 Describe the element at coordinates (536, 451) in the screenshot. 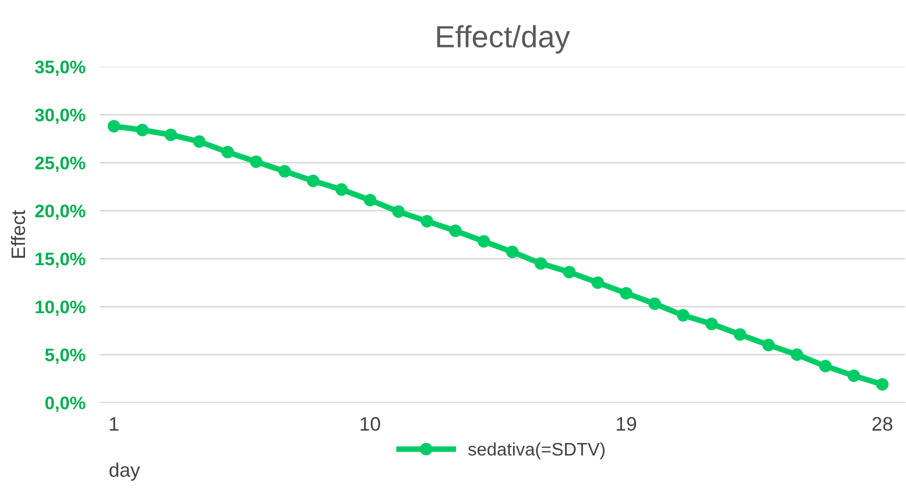

I see `legend-label: sedativa(=SDTV)` at that location.